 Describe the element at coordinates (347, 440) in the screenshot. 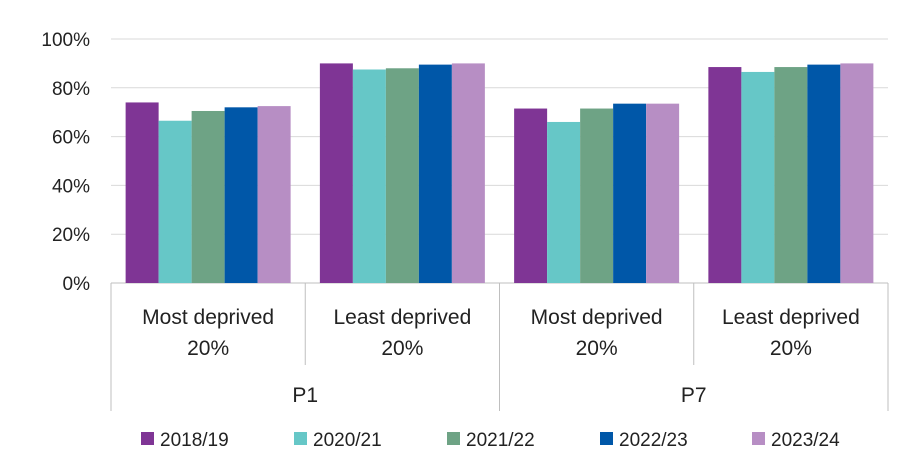

I see `legend-label: 2020/21` at that location.